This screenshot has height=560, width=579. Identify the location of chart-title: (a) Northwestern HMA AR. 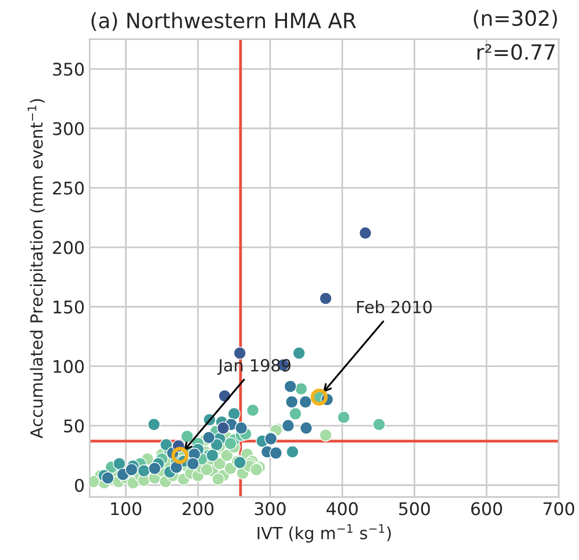
(224, 21).